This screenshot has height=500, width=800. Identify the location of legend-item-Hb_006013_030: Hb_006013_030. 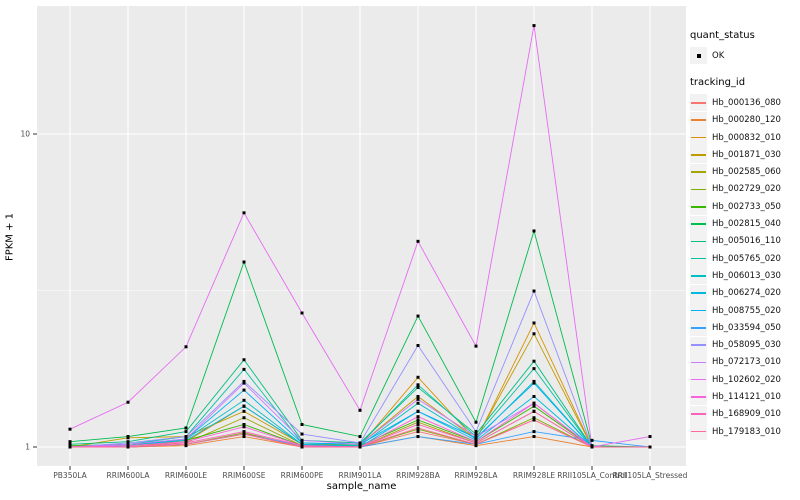
(744, 276).